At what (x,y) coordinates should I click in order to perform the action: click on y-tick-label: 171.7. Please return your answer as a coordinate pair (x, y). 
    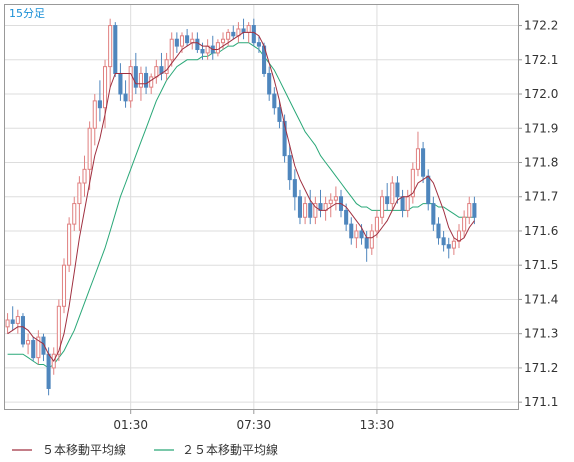
    Looking at the image, I should click on (541, 197).